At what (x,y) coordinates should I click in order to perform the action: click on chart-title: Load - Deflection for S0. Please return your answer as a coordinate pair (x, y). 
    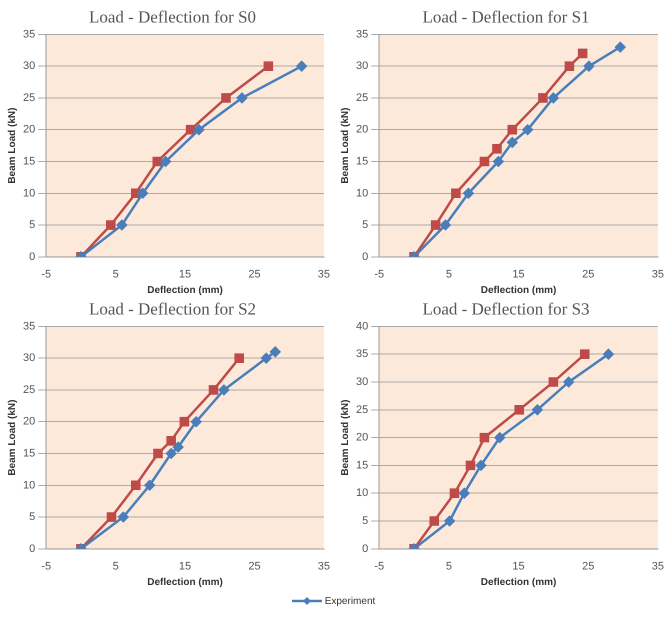
    Looking at the image, I should click on (172, 17).